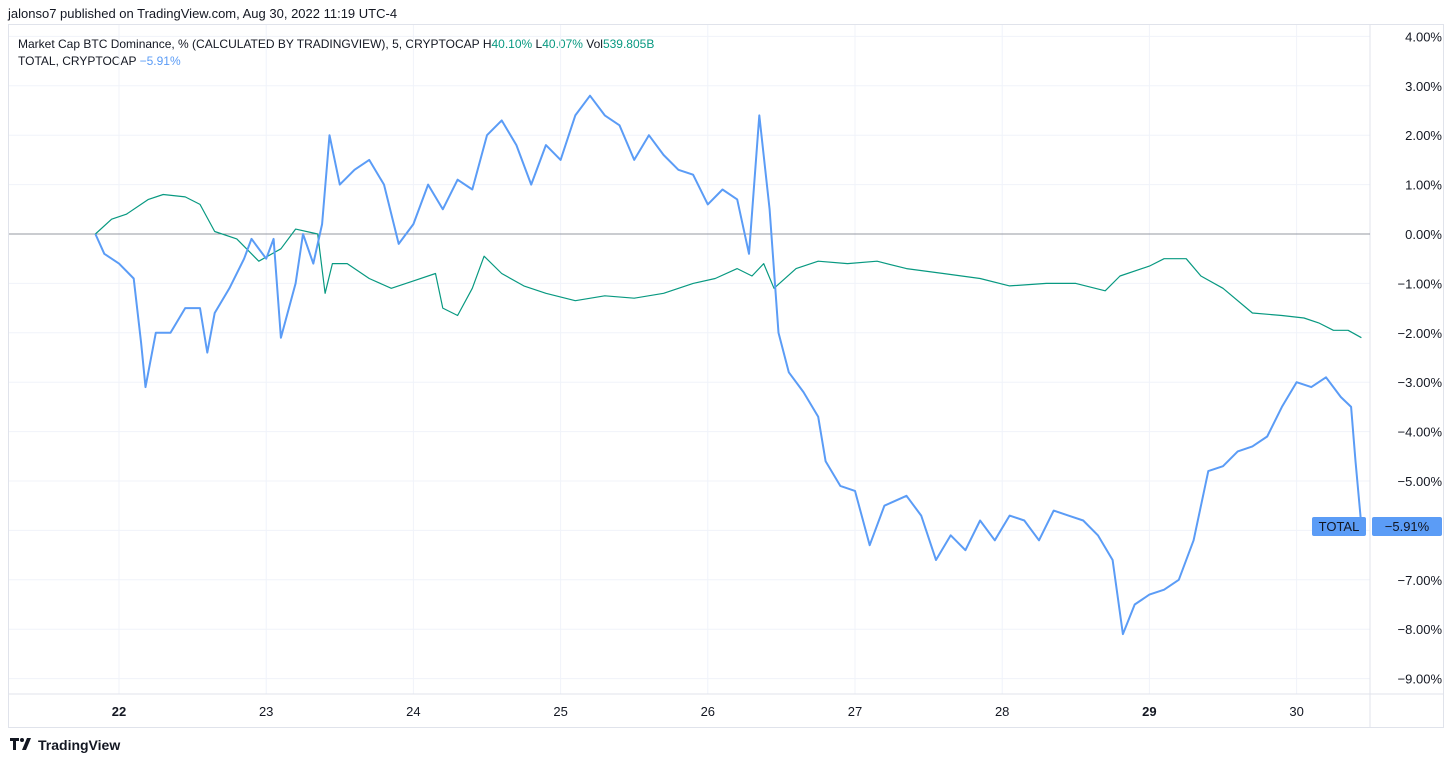 This screenshot has height=763, width=1456. I want to click on tradingview-brand-label: TradingView, so click(79, 745).